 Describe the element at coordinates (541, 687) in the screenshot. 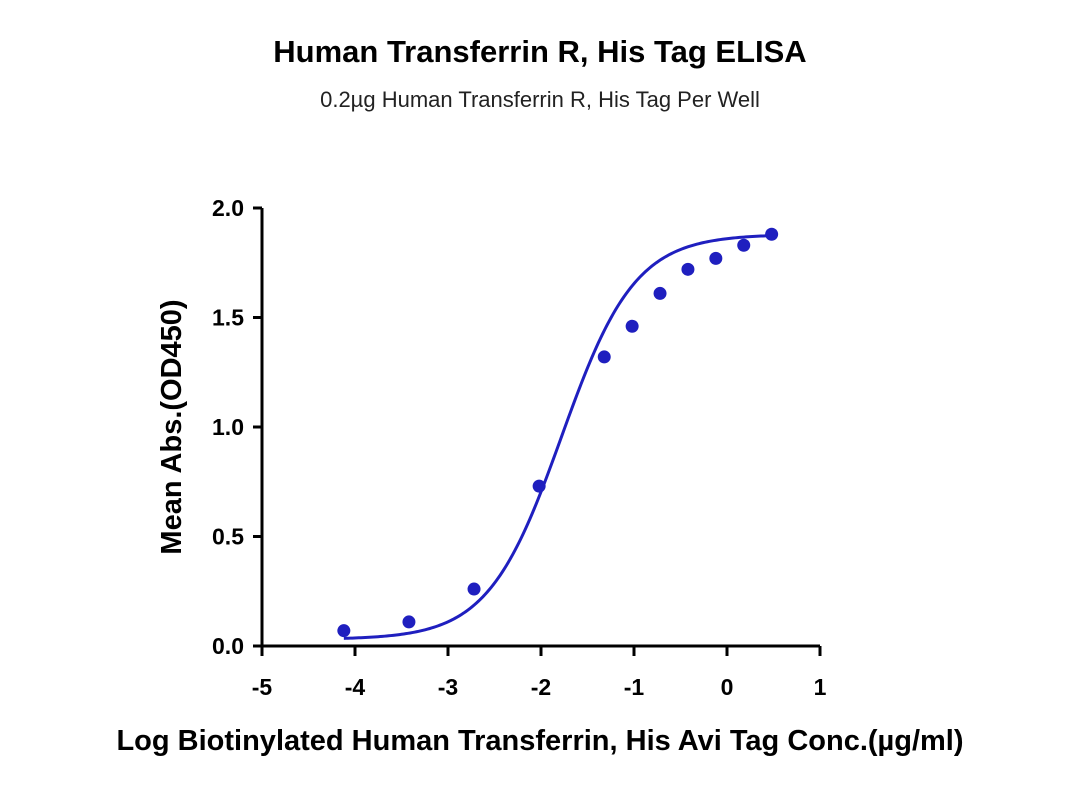

I see `x-tick-label: -2` at that location.